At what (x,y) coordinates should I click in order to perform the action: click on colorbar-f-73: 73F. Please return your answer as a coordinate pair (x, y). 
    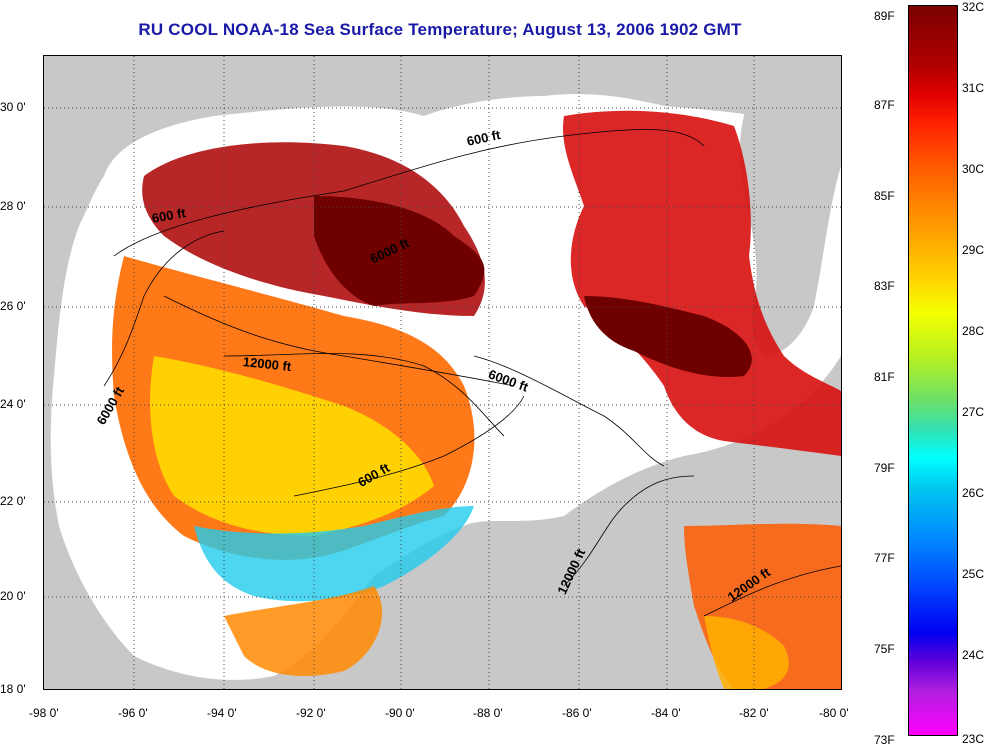
    Looking at the image, I should click on (884, 740).